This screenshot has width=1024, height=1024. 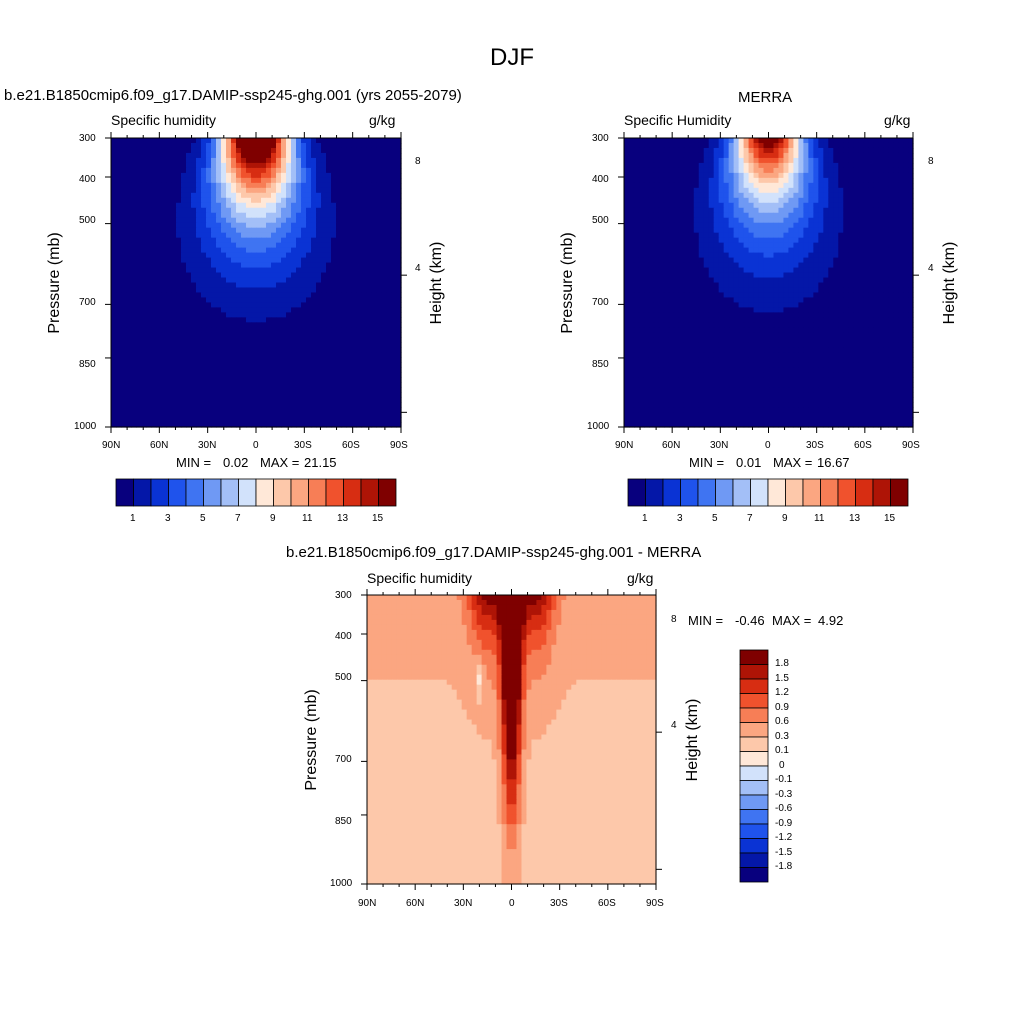 What do you see at coordinates (768, 282) in the screenshot?
I see `panel2-plot` at bounding box center [768, 282].